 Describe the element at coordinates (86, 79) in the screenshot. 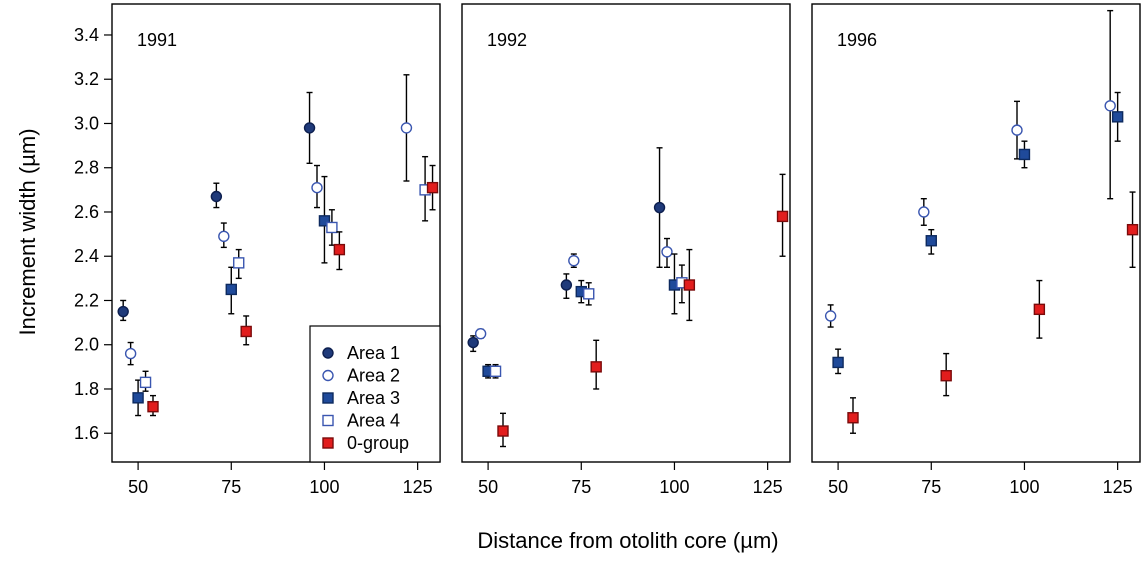

I see `y-tick-label: 3.2` at that location.